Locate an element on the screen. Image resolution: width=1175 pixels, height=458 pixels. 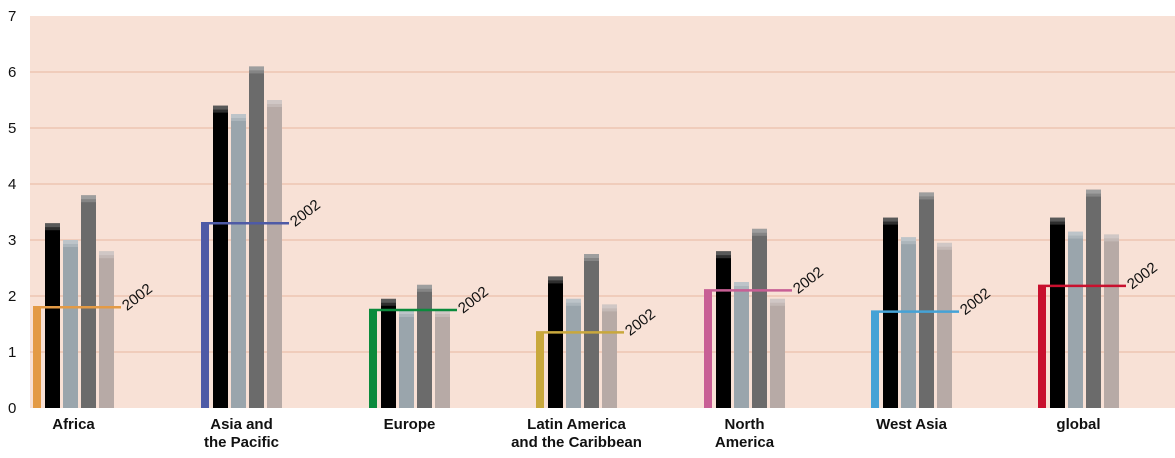
category-label-line: and the Caribbean is located at coordinates (576, 442).